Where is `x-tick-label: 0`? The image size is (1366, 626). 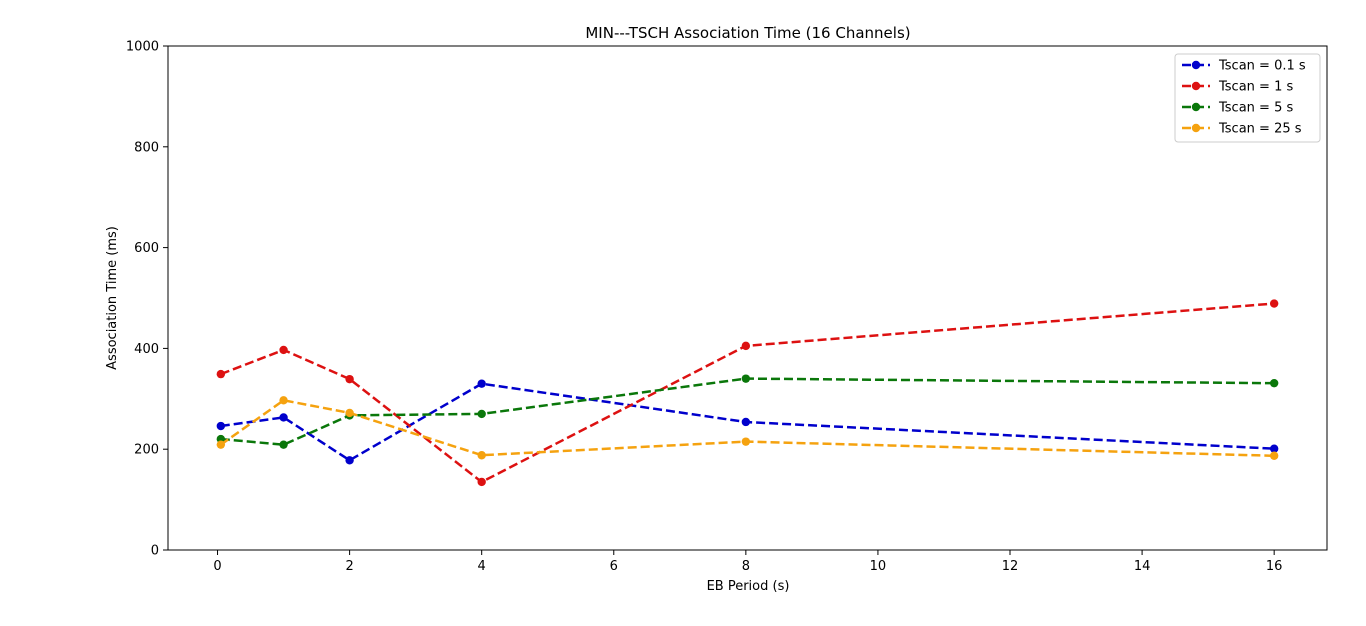 x-tick-label: 0 is located at coordinates (217, 566).